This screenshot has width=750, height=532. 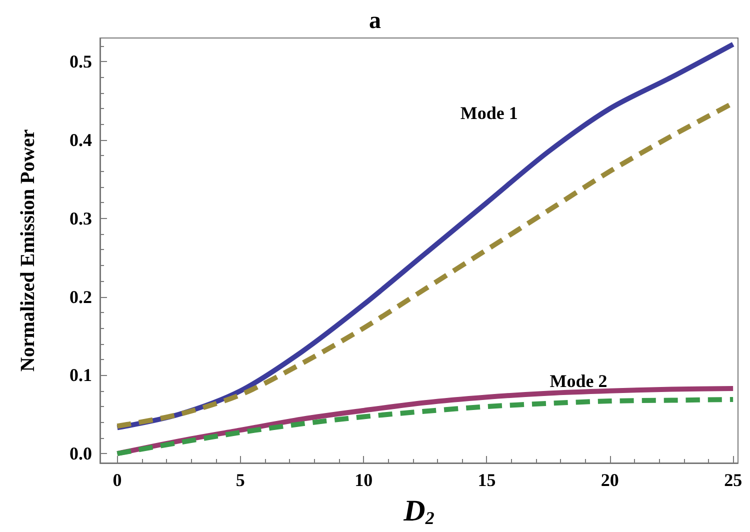 What do you see at coordinates (375, 21) in the screenshot?
I see `chart-title: a` at bounding box center [375, 21].